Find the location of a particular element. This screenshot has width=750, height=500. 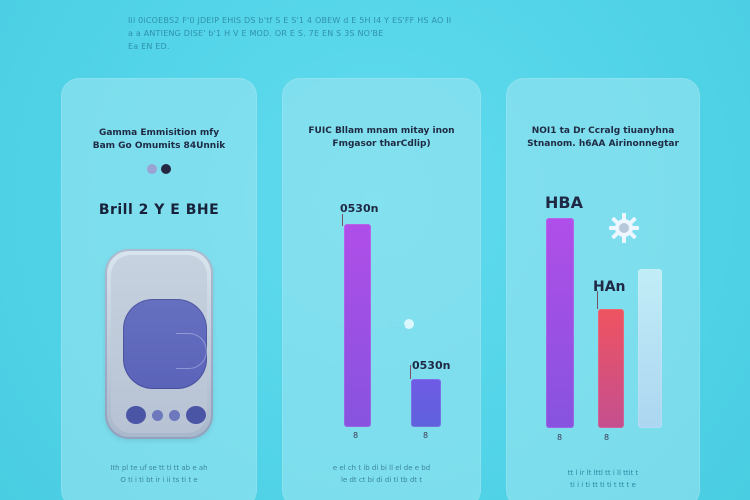

caption-line: le dt ct bi di di ti tb dt t is located at coordinates (381, 480).